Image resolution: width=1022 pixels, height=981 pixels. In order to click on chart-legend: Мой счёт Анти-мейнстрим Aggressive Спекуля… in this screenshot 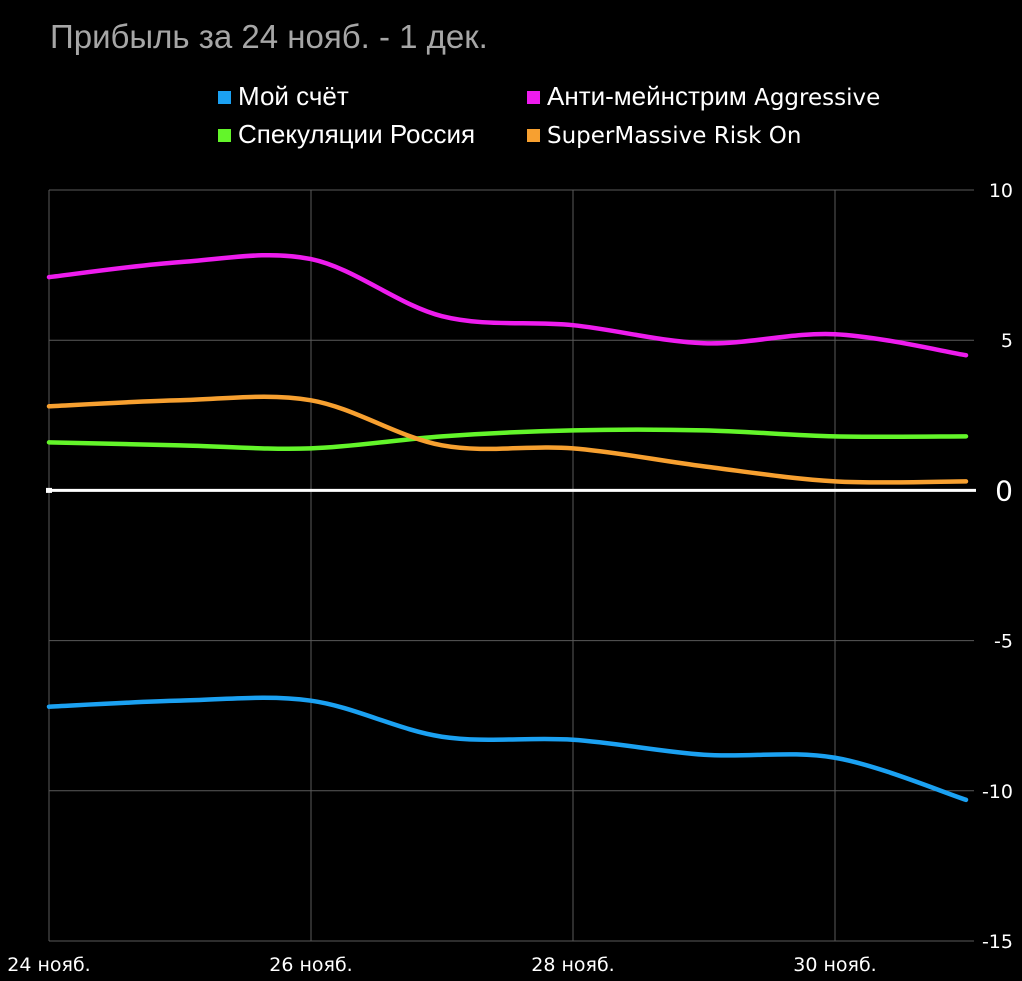, I will do `click(549, 115)`.